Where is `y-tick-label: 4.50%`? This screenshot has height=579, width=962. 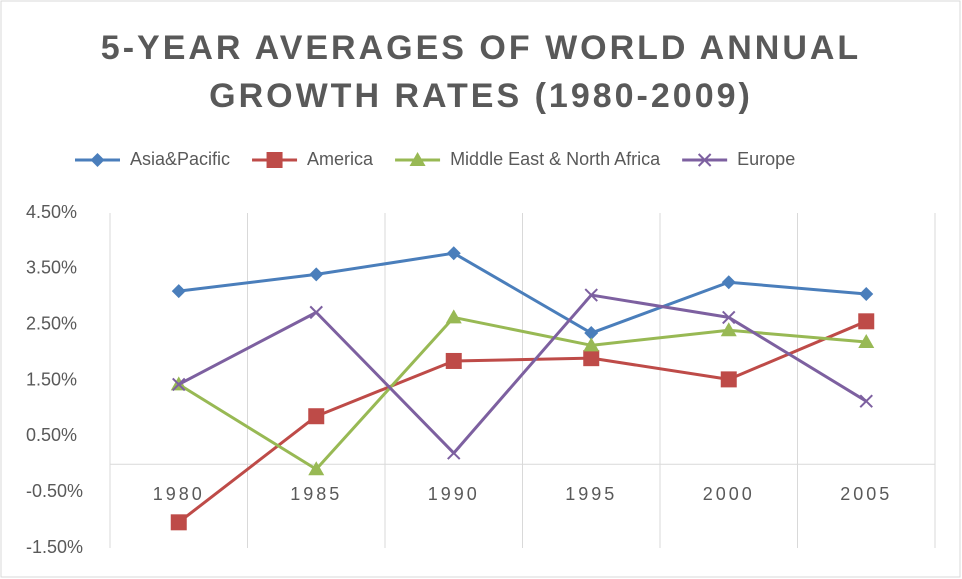
y-tick-label: 4.50% is located at coordinates (51, 212).